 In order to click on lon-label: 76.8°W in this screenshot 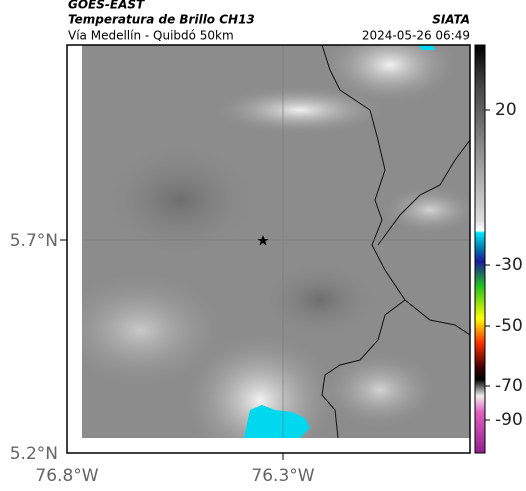, I will do `click(66, 476)`.